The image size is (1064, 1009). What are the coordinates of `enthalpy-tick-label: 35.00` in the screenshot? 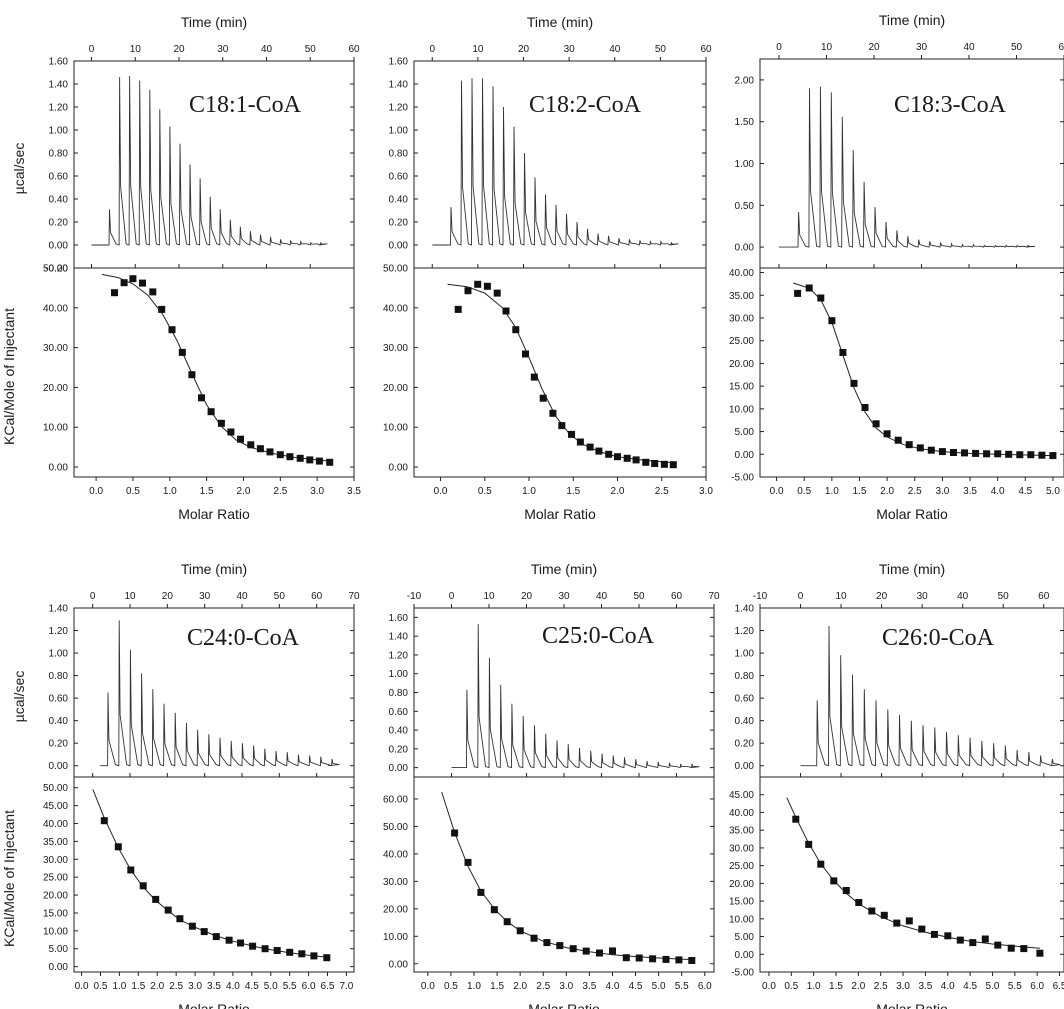 It's located at (55, 842).